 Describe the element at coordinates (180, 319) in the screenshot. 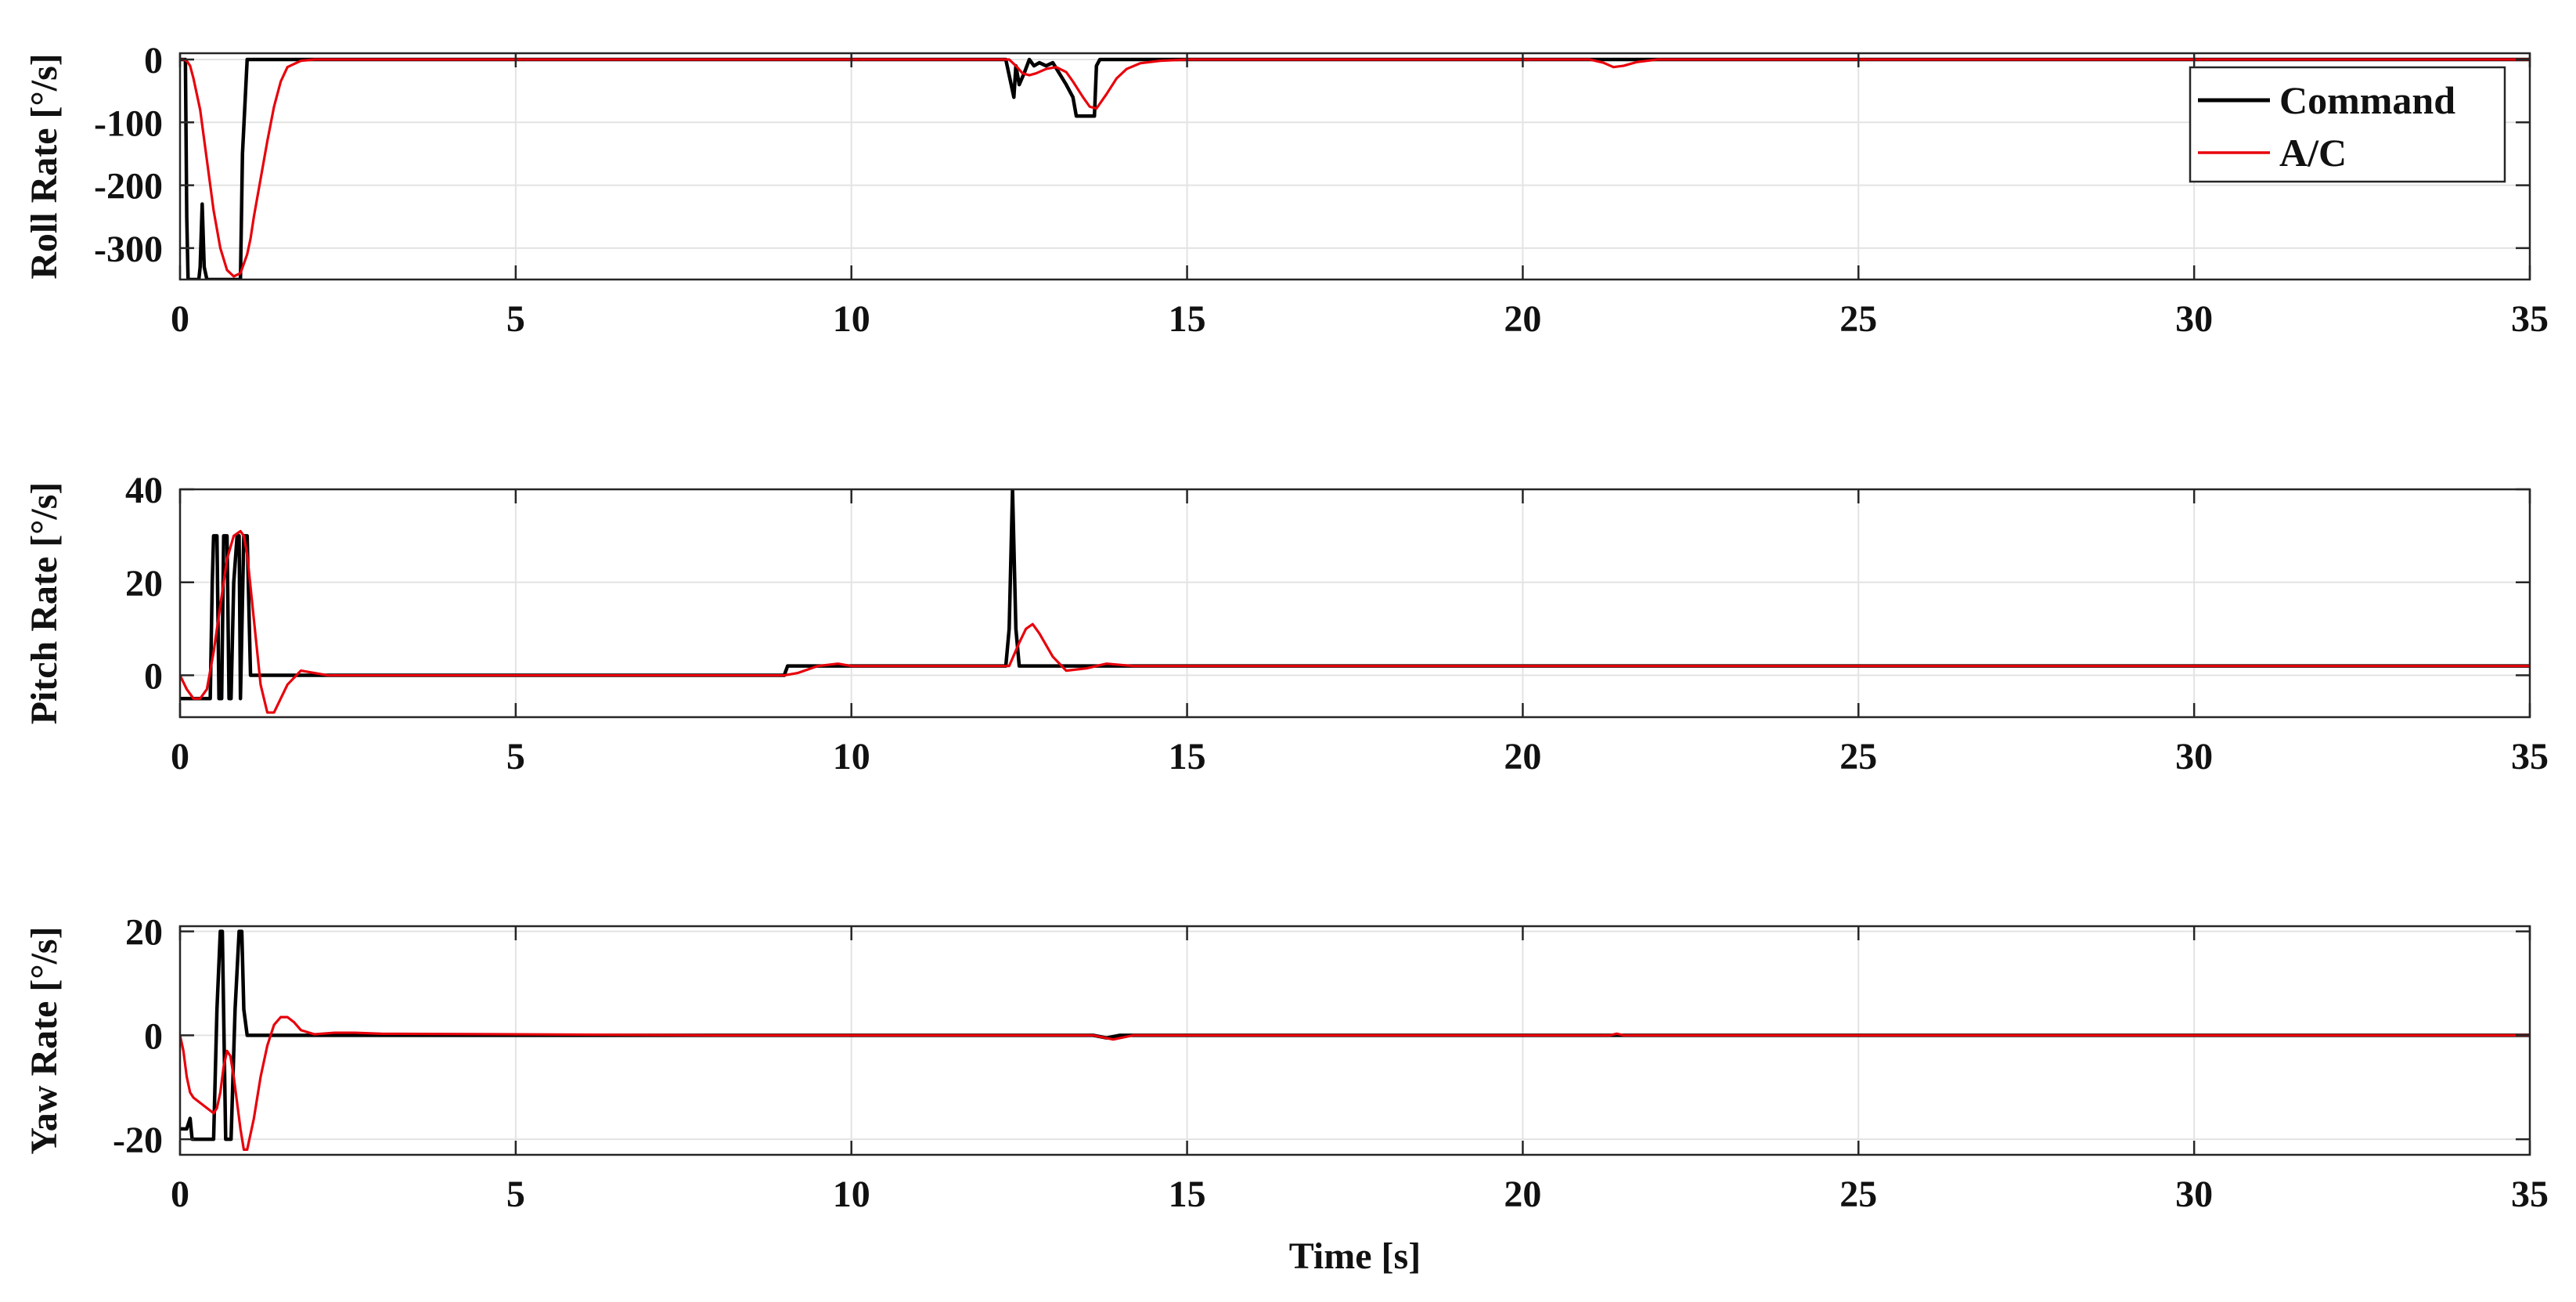

I see `roll-x-tick-label: 0` at that location.